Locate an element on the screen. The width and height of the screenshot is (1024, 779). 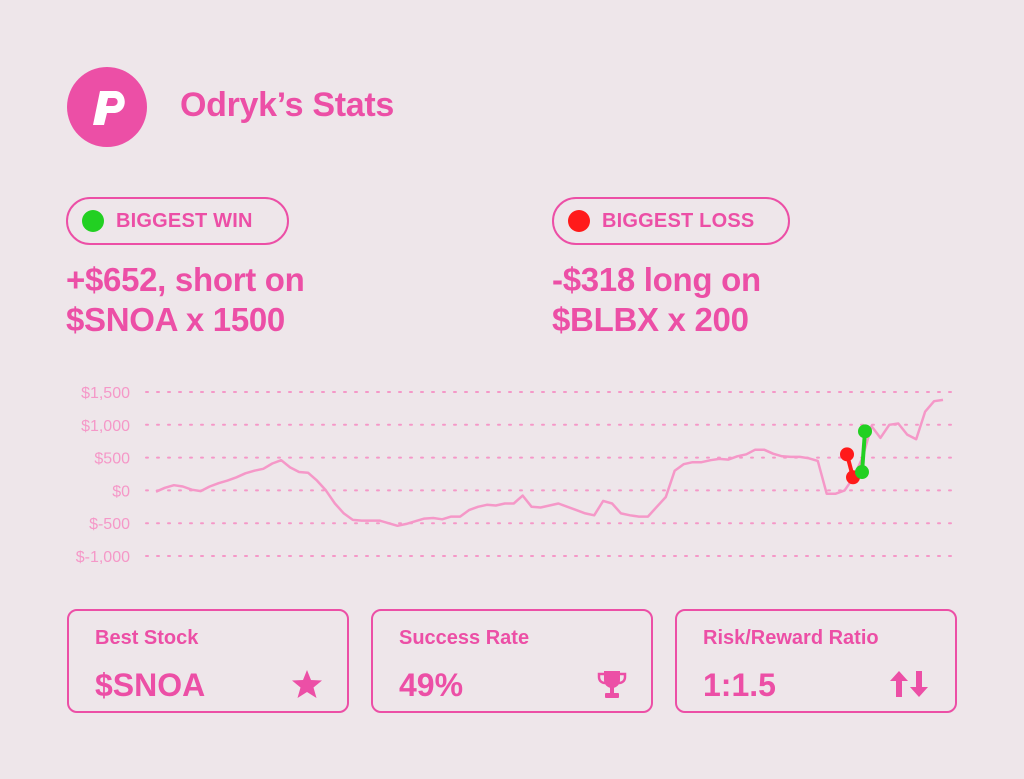
card-value: 49% is located at coordinates (431, 685).